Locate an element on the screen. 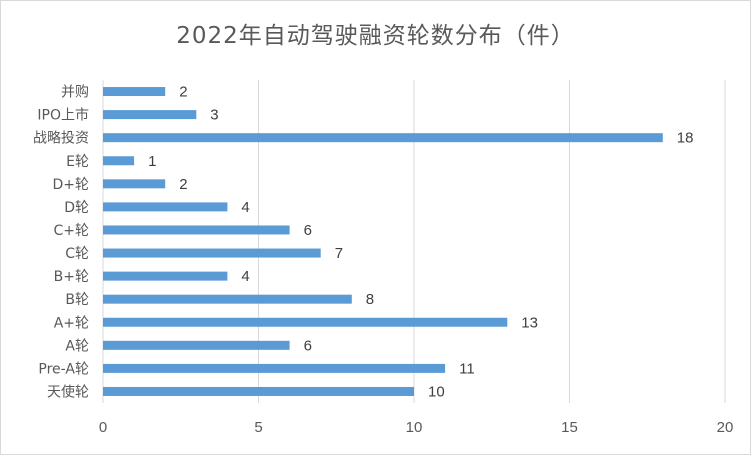 This screenshot has width=751, height=455. x-tick-label: 5 is located at coordinates (258, 427).